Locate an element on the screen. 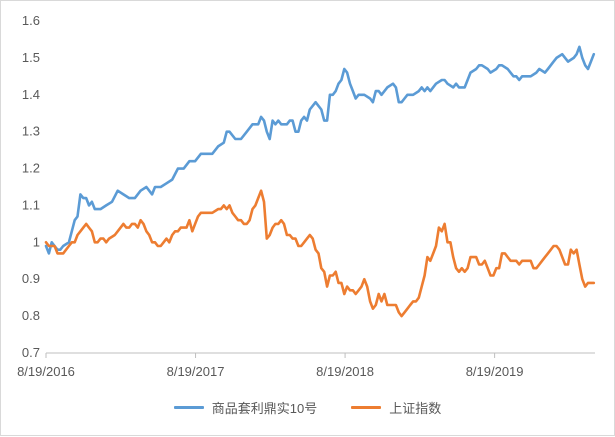 The image size is (615, 437). x-tick-label: 8/19/2019 is located at coordinates (495, 371).